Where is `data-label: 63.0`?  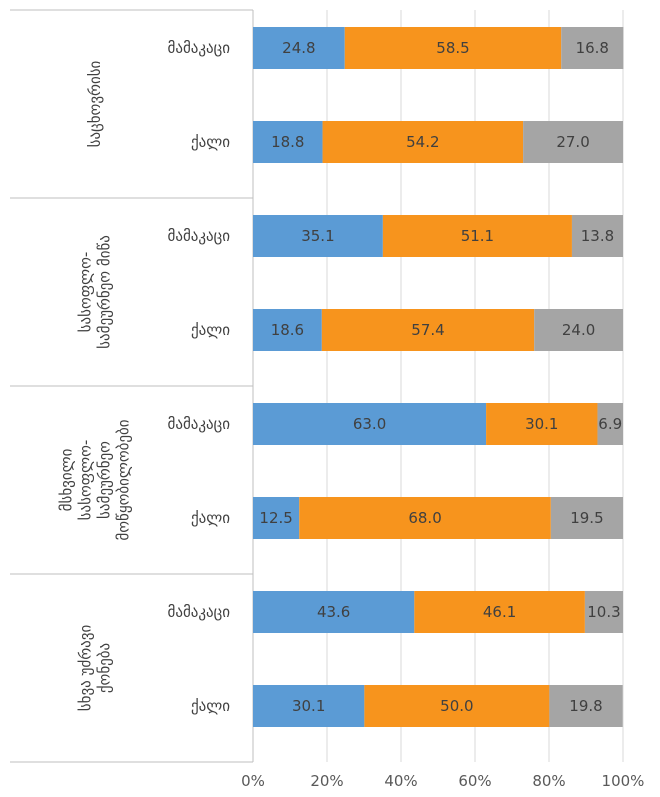 data-label: 63.0 is located at coordinates (369, 424).